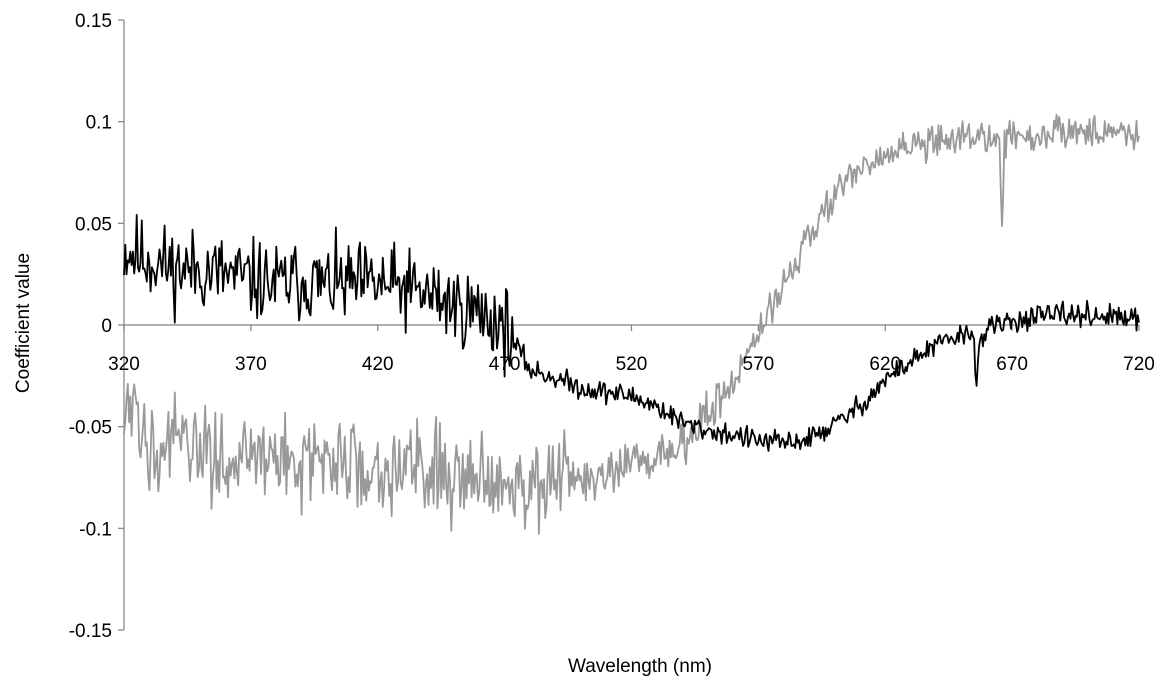 The height and width of the screenshot is (691, 1158). What do you see at coordinates (90, 428) in the screenshot?
I see `y-tick-label: -0.05` at bounding box center [90, 428].